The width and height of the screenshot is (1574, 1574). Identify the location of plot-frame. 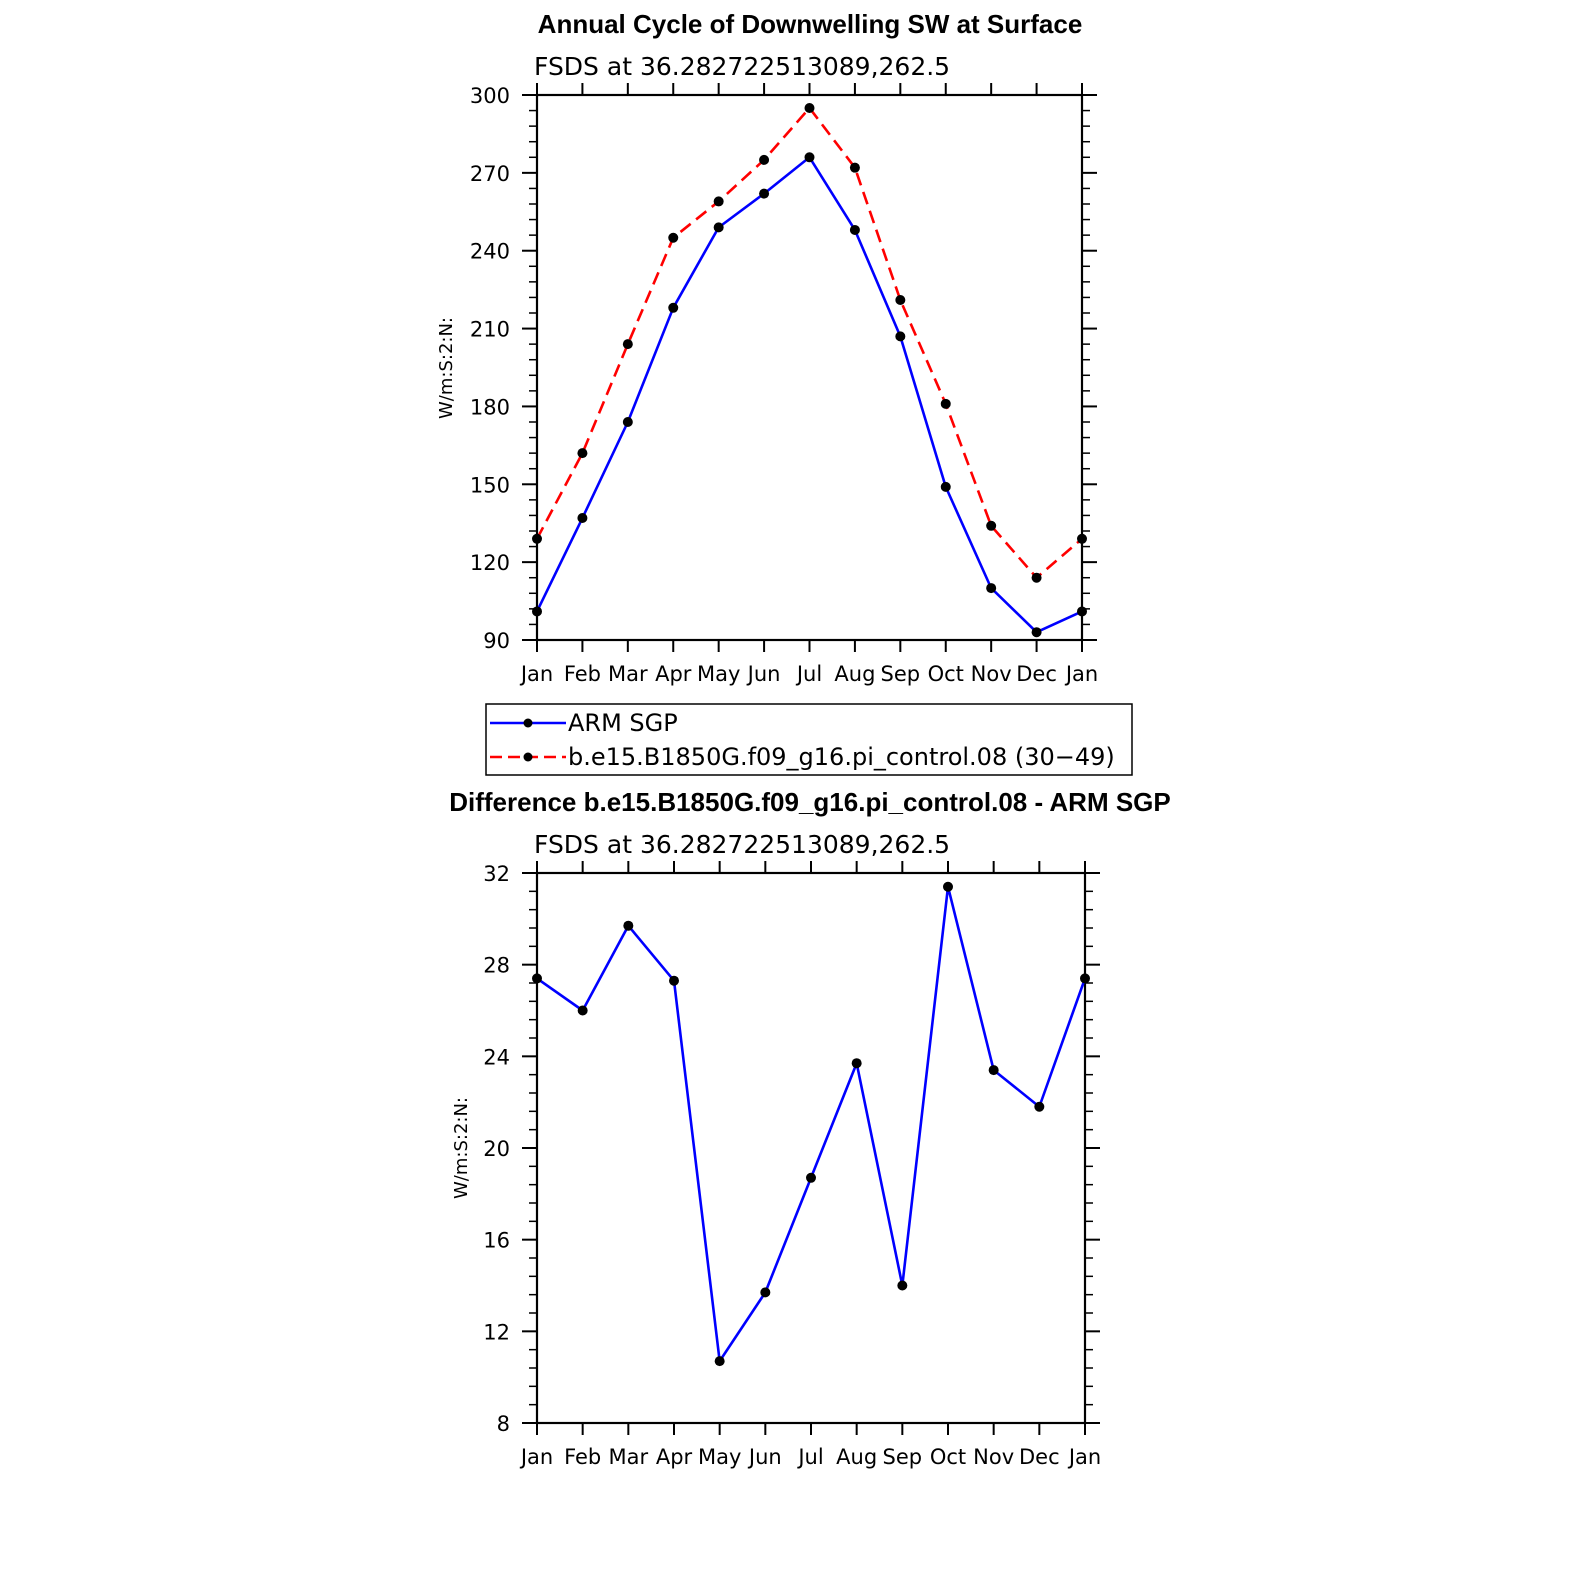
(811, 1148).